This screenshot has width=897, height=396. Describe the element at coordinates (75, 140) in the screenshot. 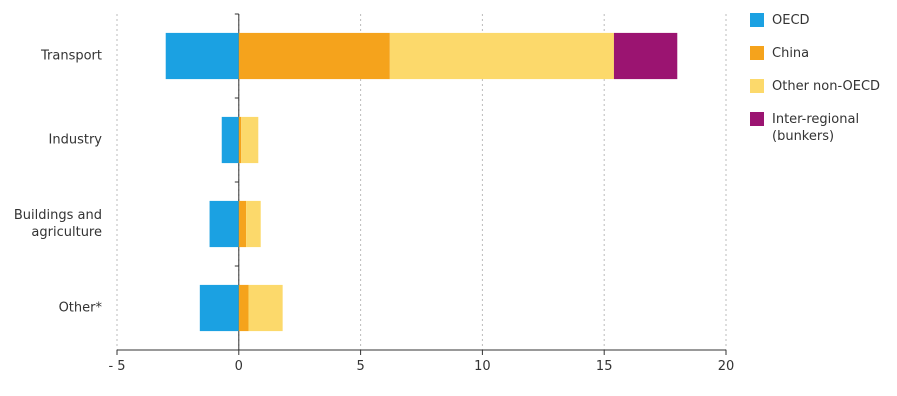

I see `y-tick-label: Industry` at that location.